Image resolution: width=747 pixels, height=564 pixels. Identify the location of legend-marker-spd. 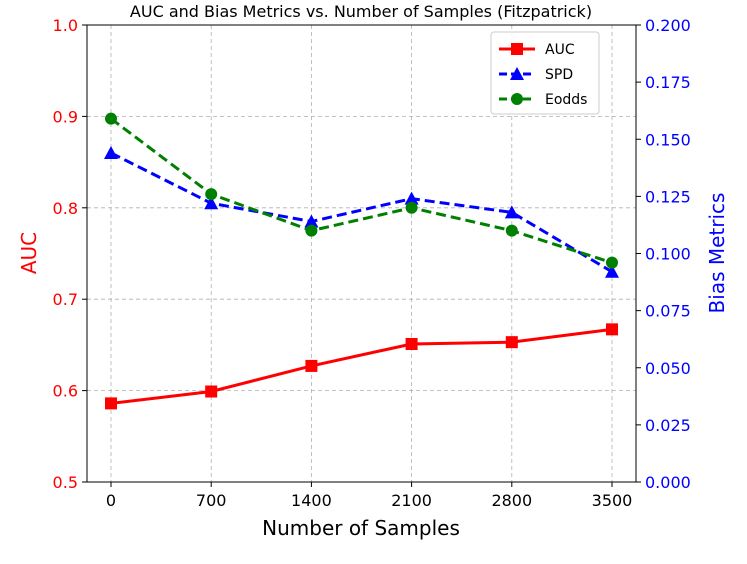
(517, 73).